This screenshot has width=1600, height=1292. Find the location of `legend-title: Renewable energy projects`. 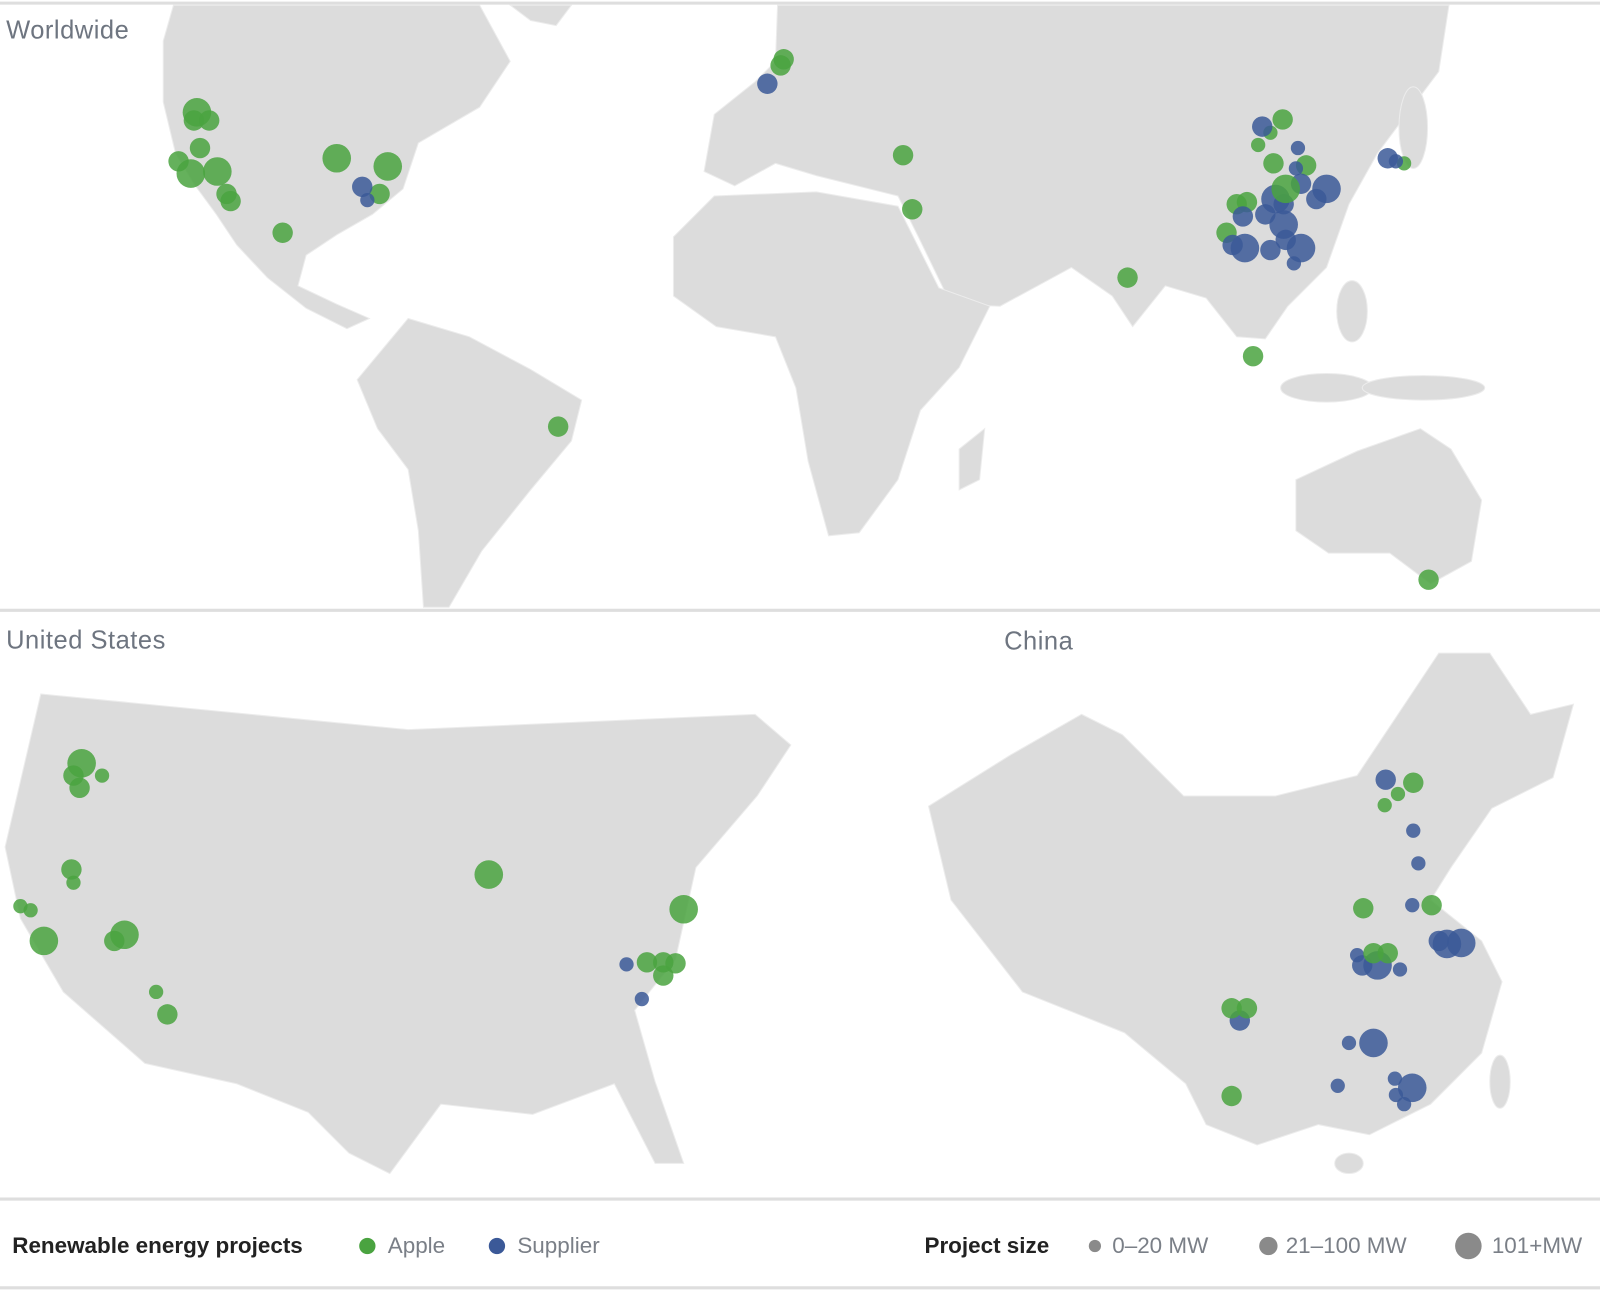

legend-title: Renewable energy projects is located at coordinates (157, 1245).